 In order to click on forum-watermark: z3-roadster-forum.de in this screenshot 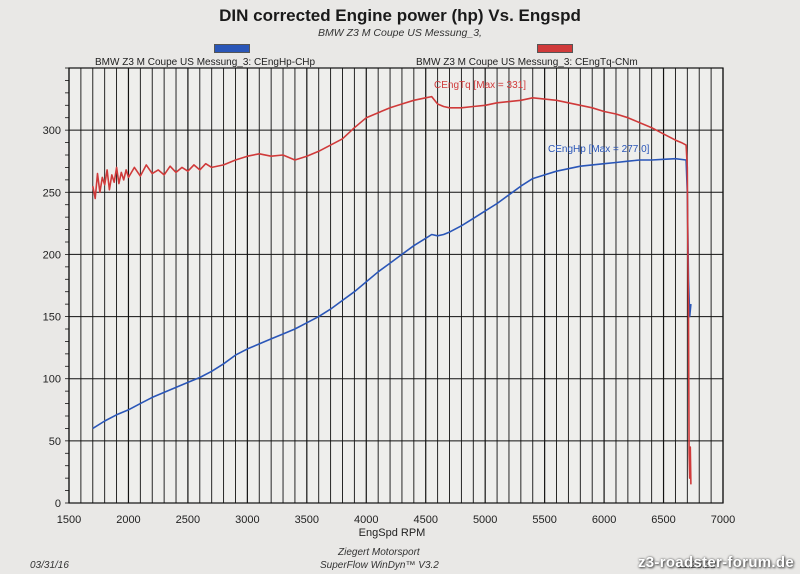, I will do `click(715, 562)`.